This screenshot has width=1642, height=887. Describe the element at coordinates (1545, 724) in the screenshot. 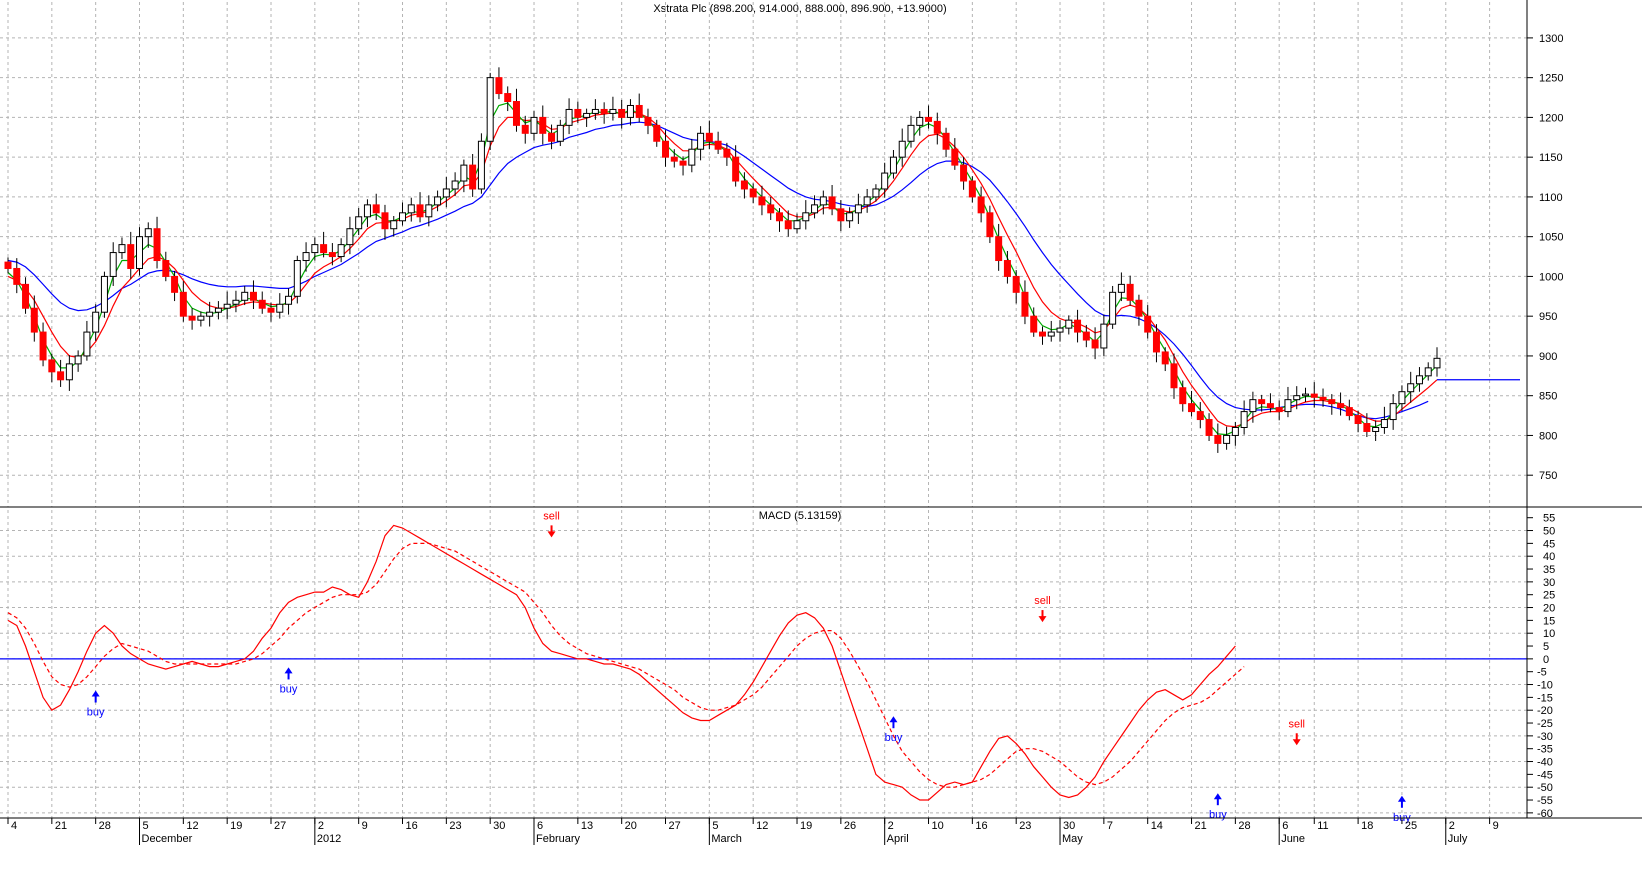

I see `macd-y-tick-label: -25` at that location.